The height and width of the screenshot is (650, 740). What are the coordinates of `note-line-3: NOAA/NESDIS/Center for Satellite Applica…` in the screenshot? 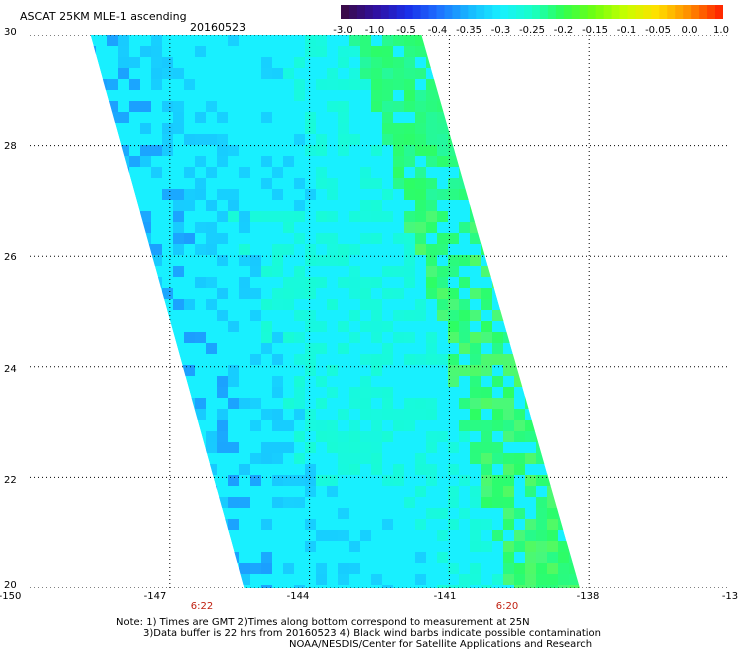 It's located at (441, 644).